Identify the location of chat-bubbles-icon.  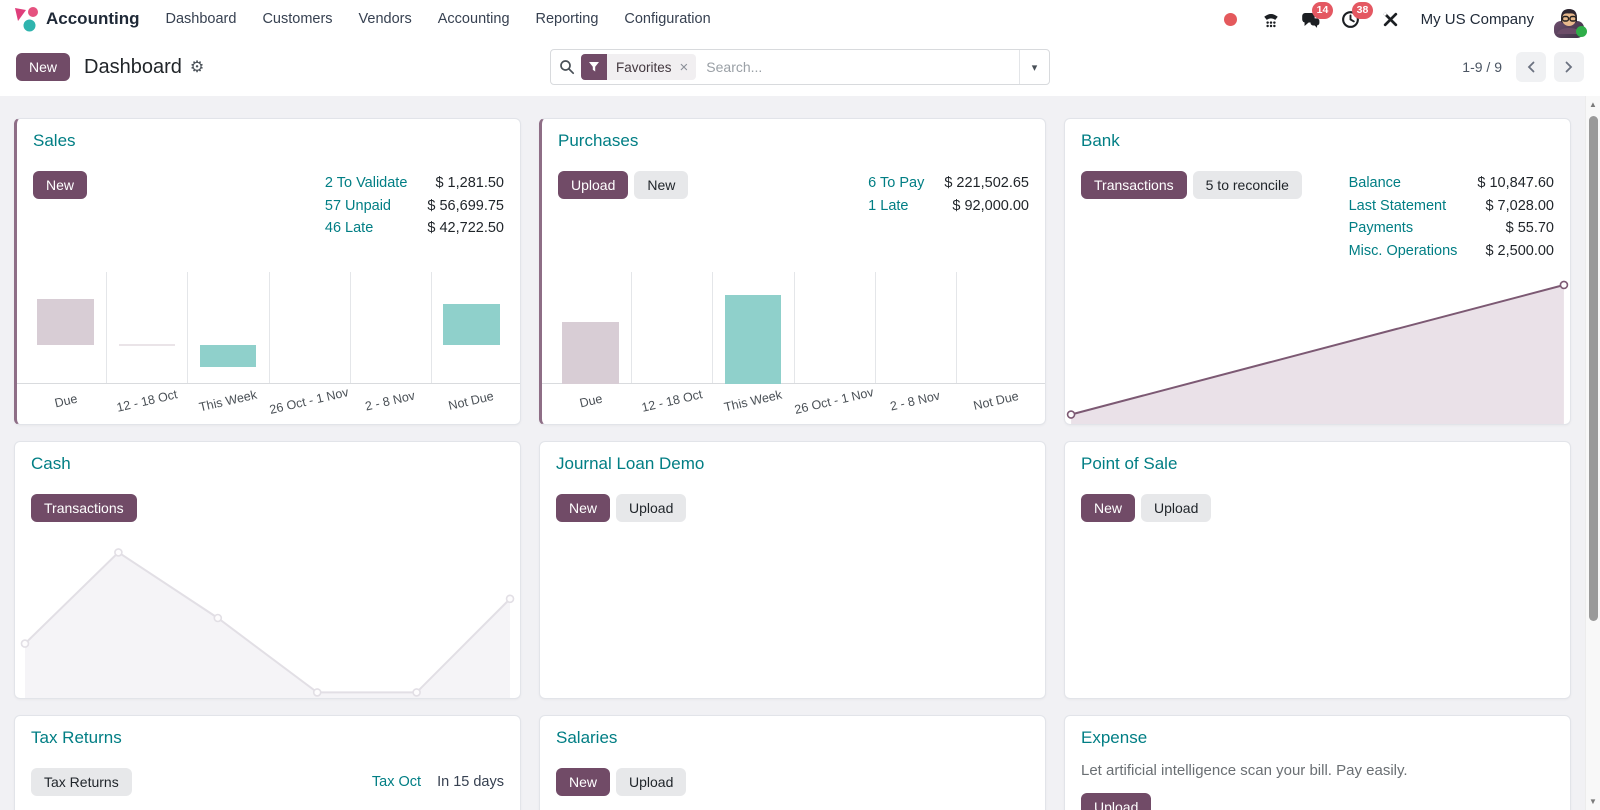
(1311, 20).